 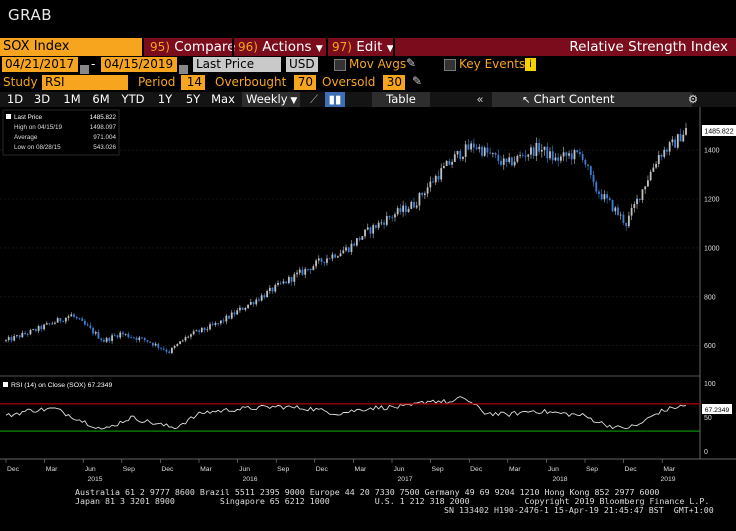 I want to click on chart-content-button: ↖ Chart Content, so click(x=592, y=99).